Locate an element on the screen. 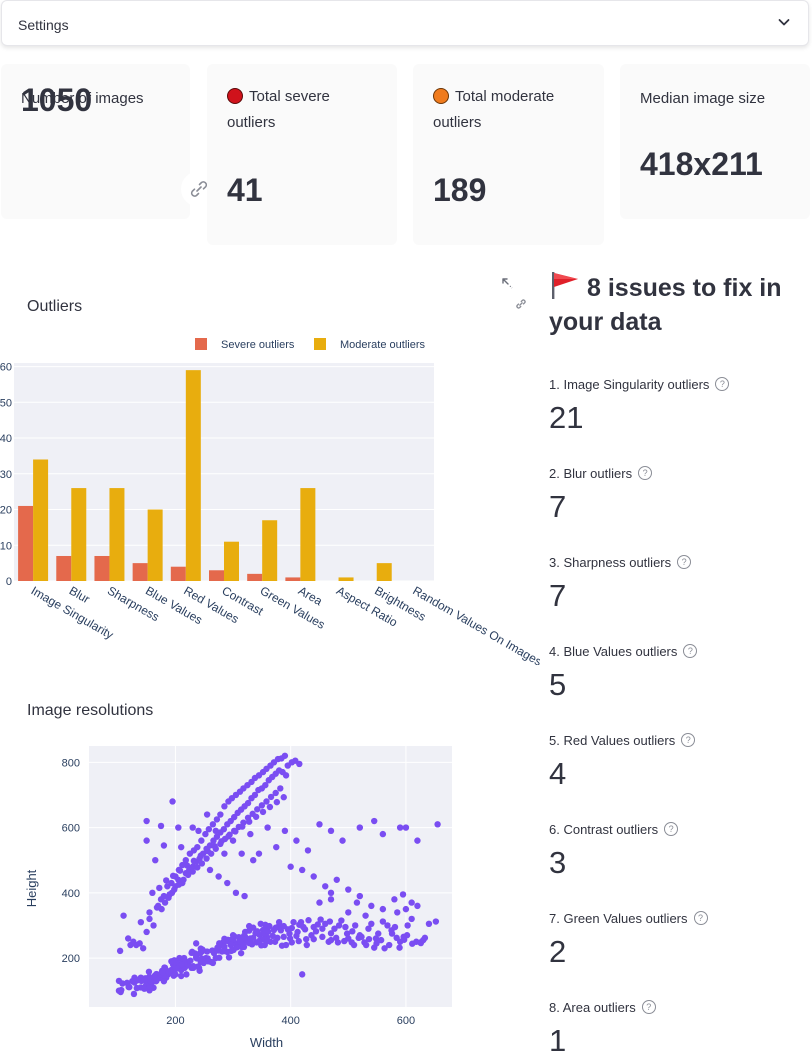 The image size is (812, 1059). y-tick-label: 20 is located at coordinates (6, 511).